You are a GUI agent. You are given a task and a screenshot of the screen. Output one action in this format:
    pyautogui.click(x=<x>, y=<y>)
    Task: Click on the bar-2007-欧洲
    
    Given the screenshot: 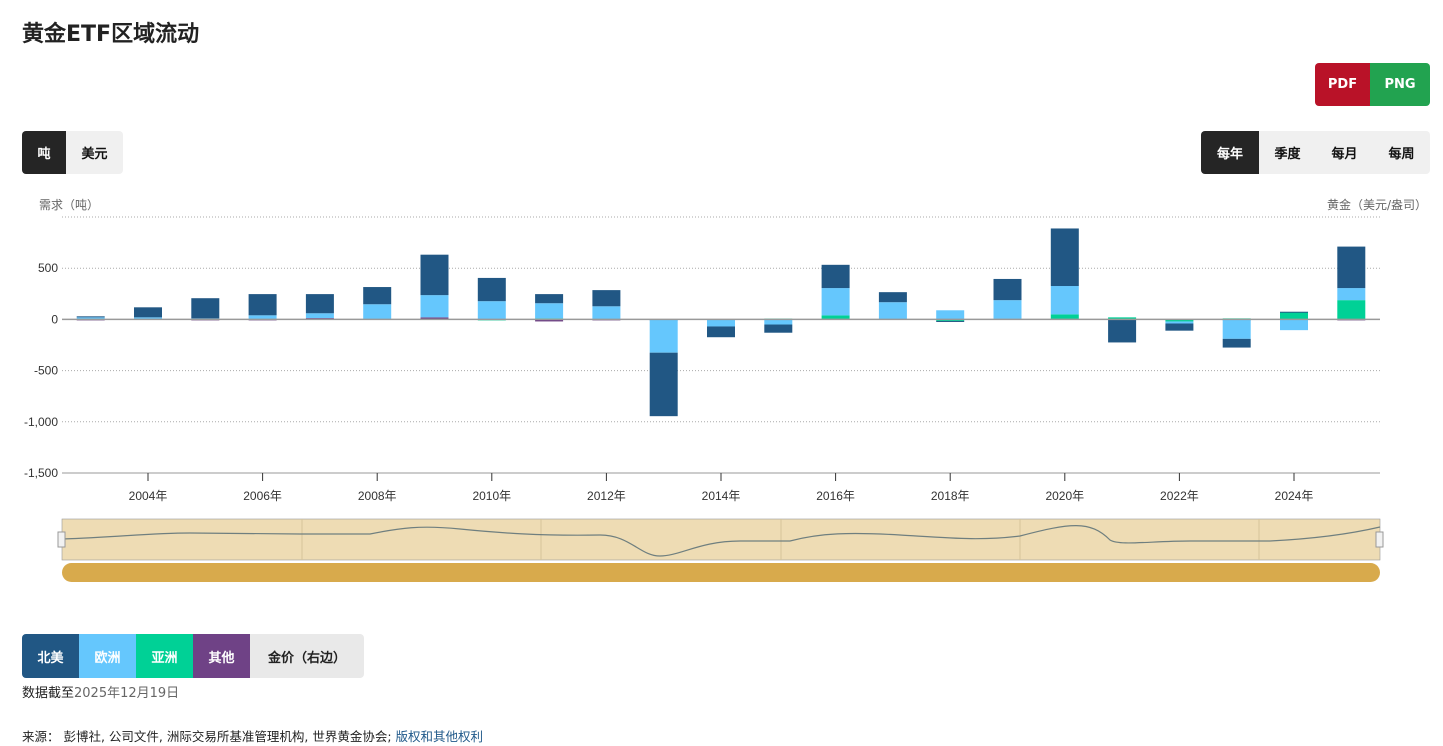 What is the action you would take?
    pyautogui.click(x=319, y=316)
    